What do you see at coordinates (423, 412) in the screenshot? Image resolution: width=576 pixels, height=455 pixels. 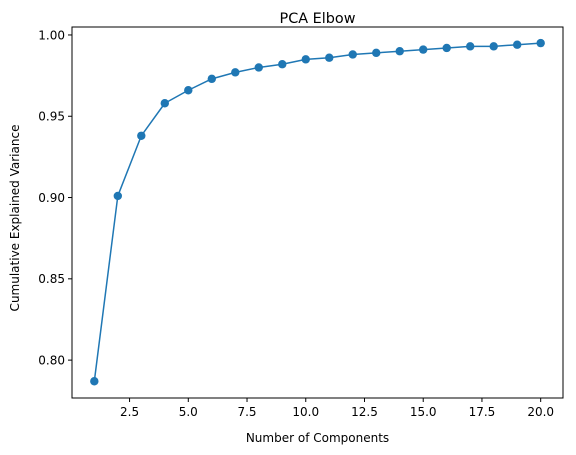 I see `x-tick-label: 15.0` at bounding box center [423, 412].